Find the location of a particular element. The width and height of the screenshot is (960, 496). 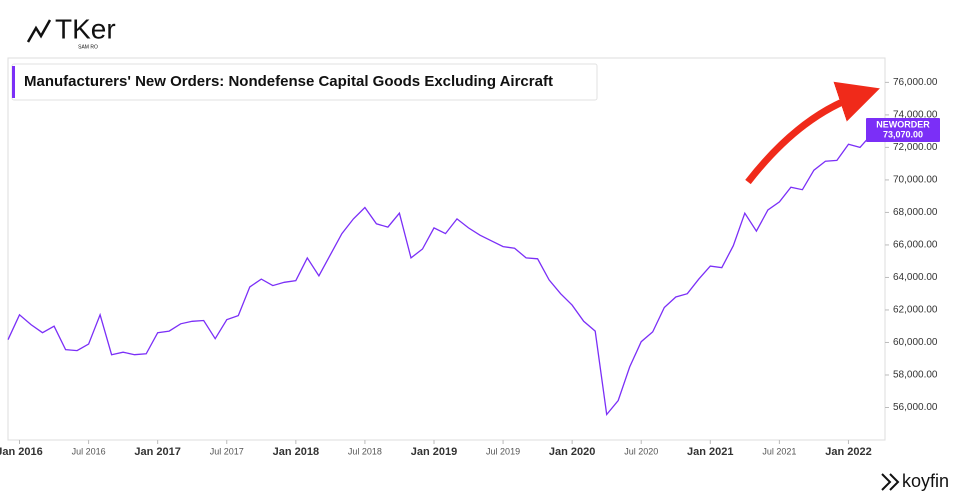

x-tick-label: Jul 2020 is located at coordinates (641, 451).